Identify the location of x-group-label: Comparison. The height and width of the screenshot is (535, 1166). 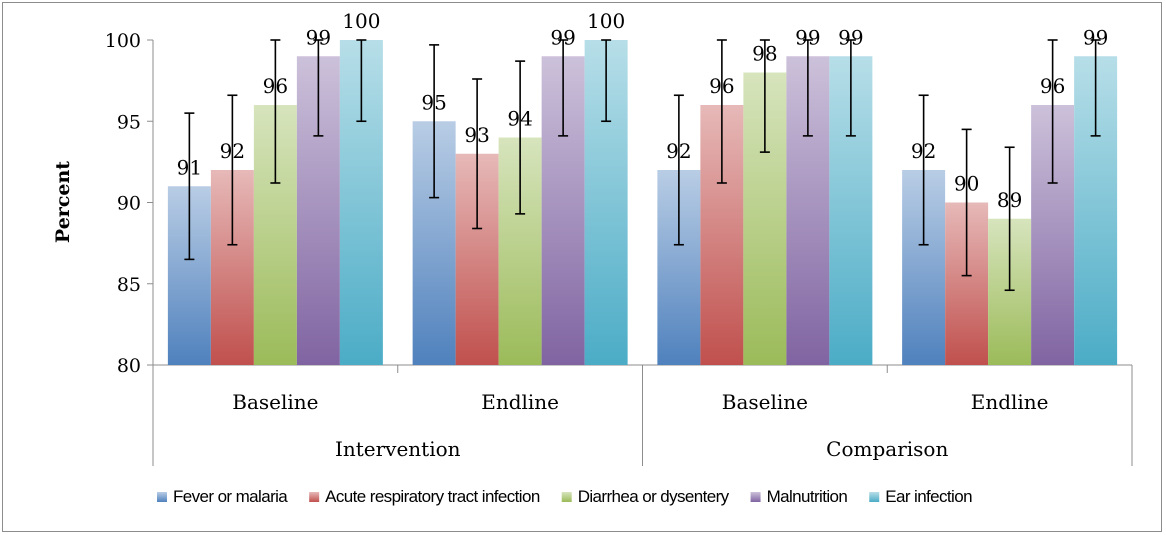
(887, 449).